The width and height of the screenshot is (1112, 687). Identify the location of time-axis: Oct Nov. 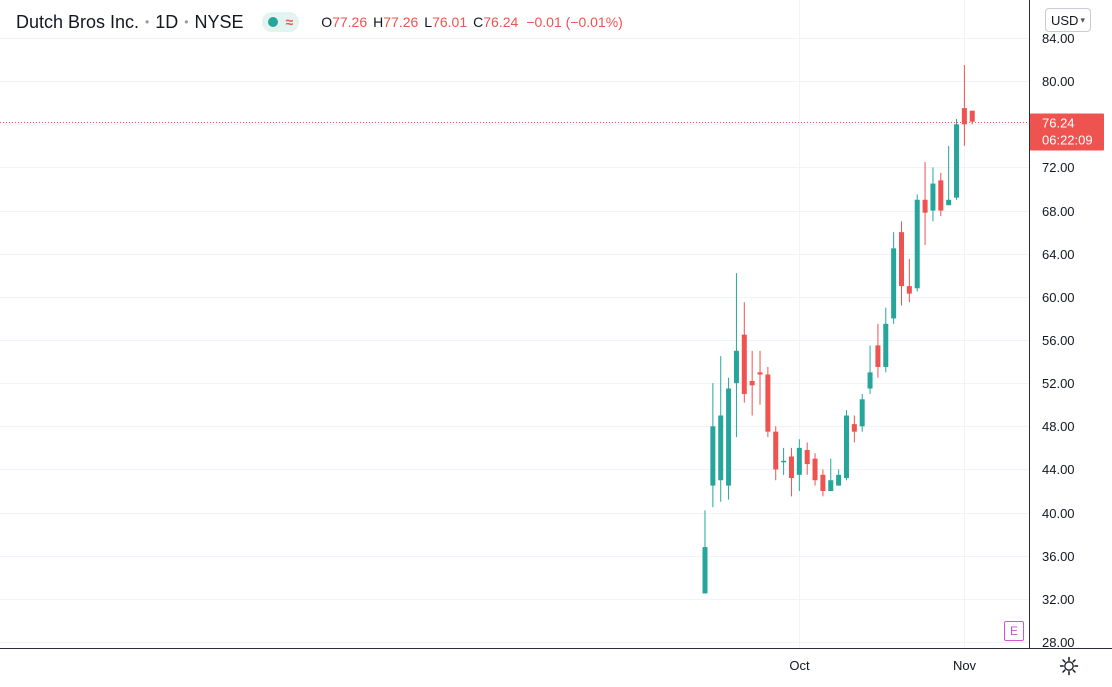
(882, 665).